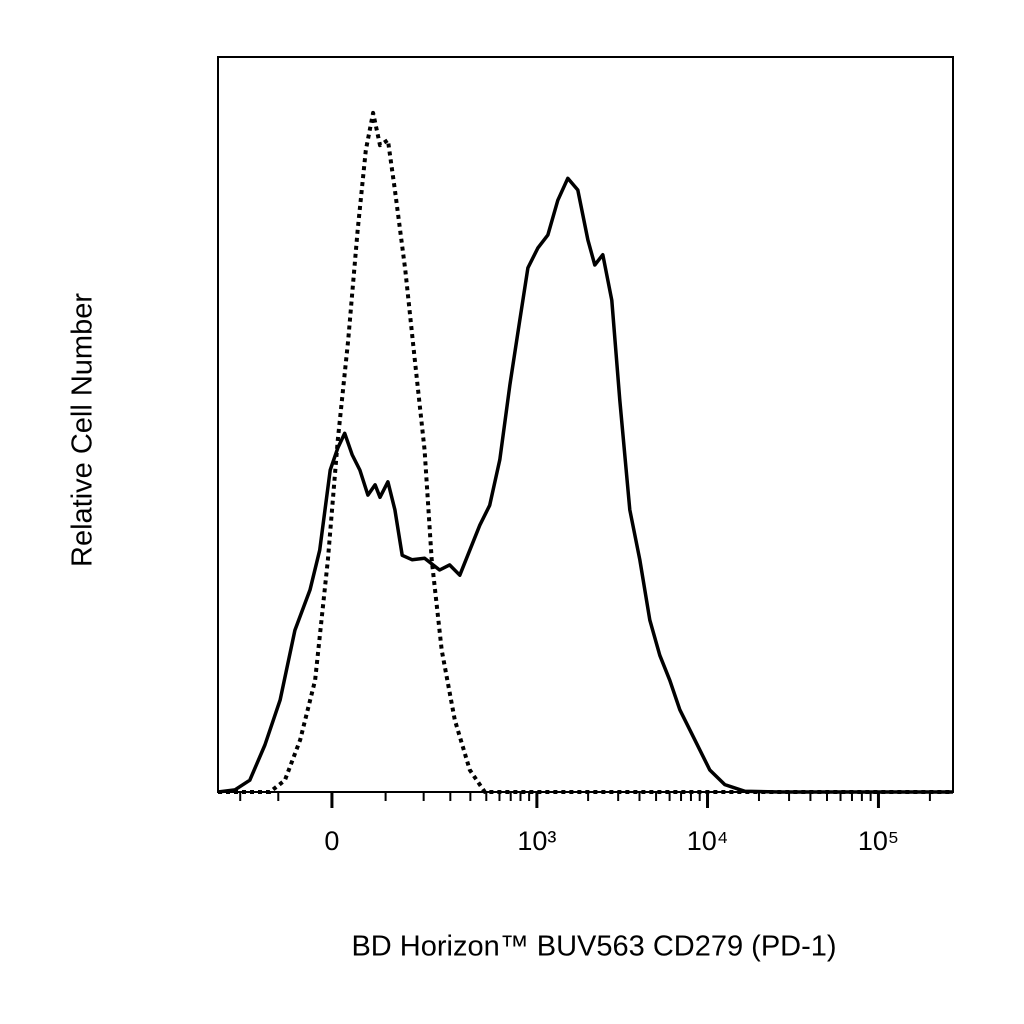 Image resolution: width=1024 pixels, height=1024 pixels. What do you see at coordinates (83, 430) in the screenshot?
I see `y-axis-label: Relative Cell Number` at bounding box center [83, 430].